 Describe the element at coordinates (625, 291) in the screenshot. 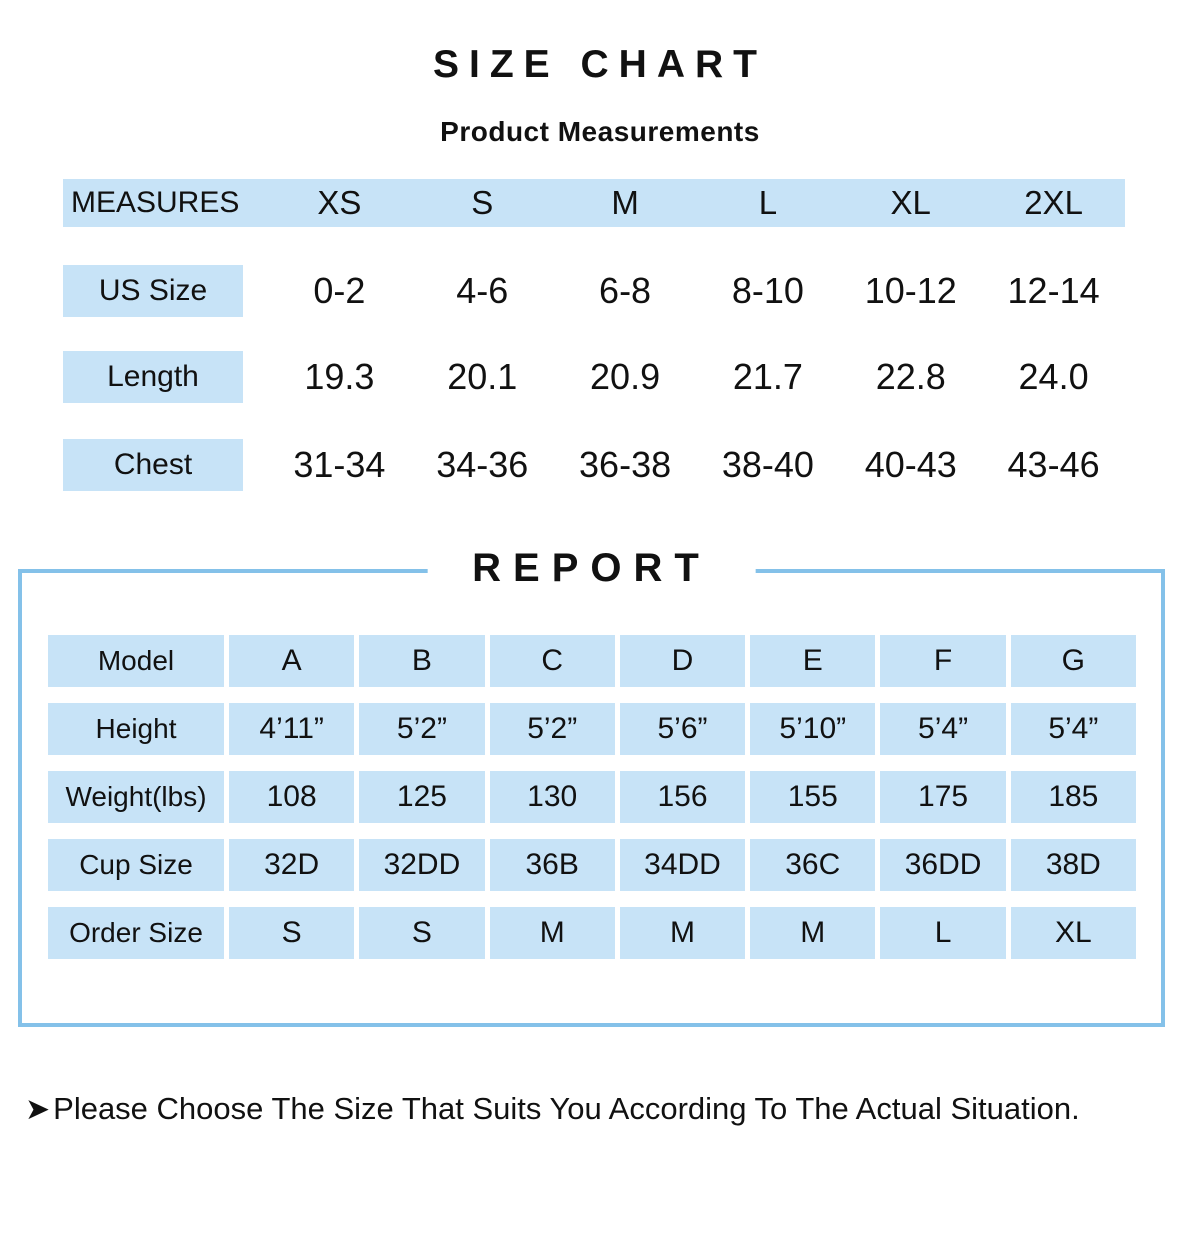

I see `cell-us-size-m: 6-8` at that location.